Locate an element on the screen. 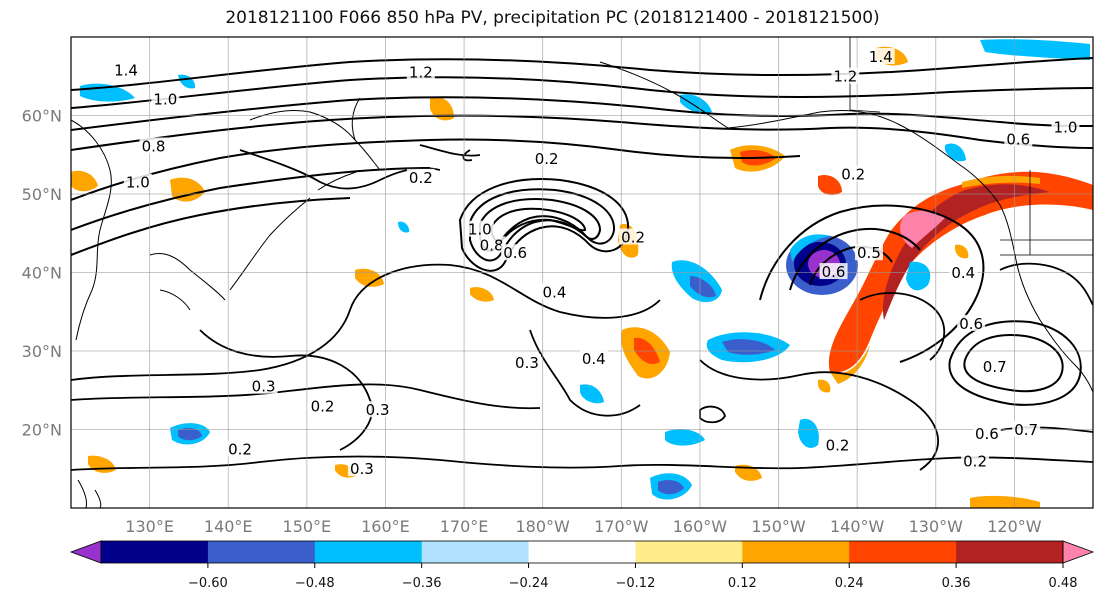 This screenshot has height=601, width=1105. contour-label: 1.2 is located at coordinates (421, 73).